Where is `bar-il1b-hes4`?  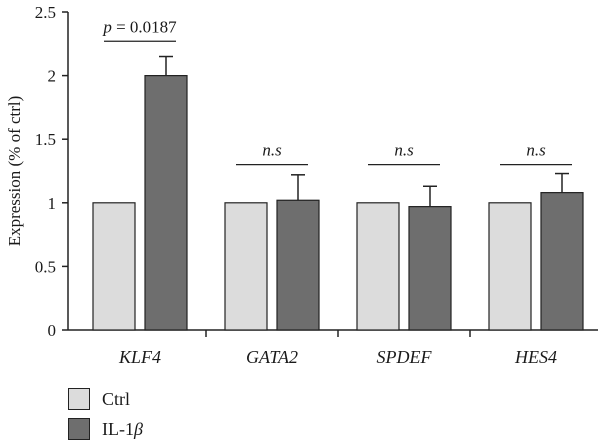
bar-il1b-hes4 is located at coordinates (562, 261).